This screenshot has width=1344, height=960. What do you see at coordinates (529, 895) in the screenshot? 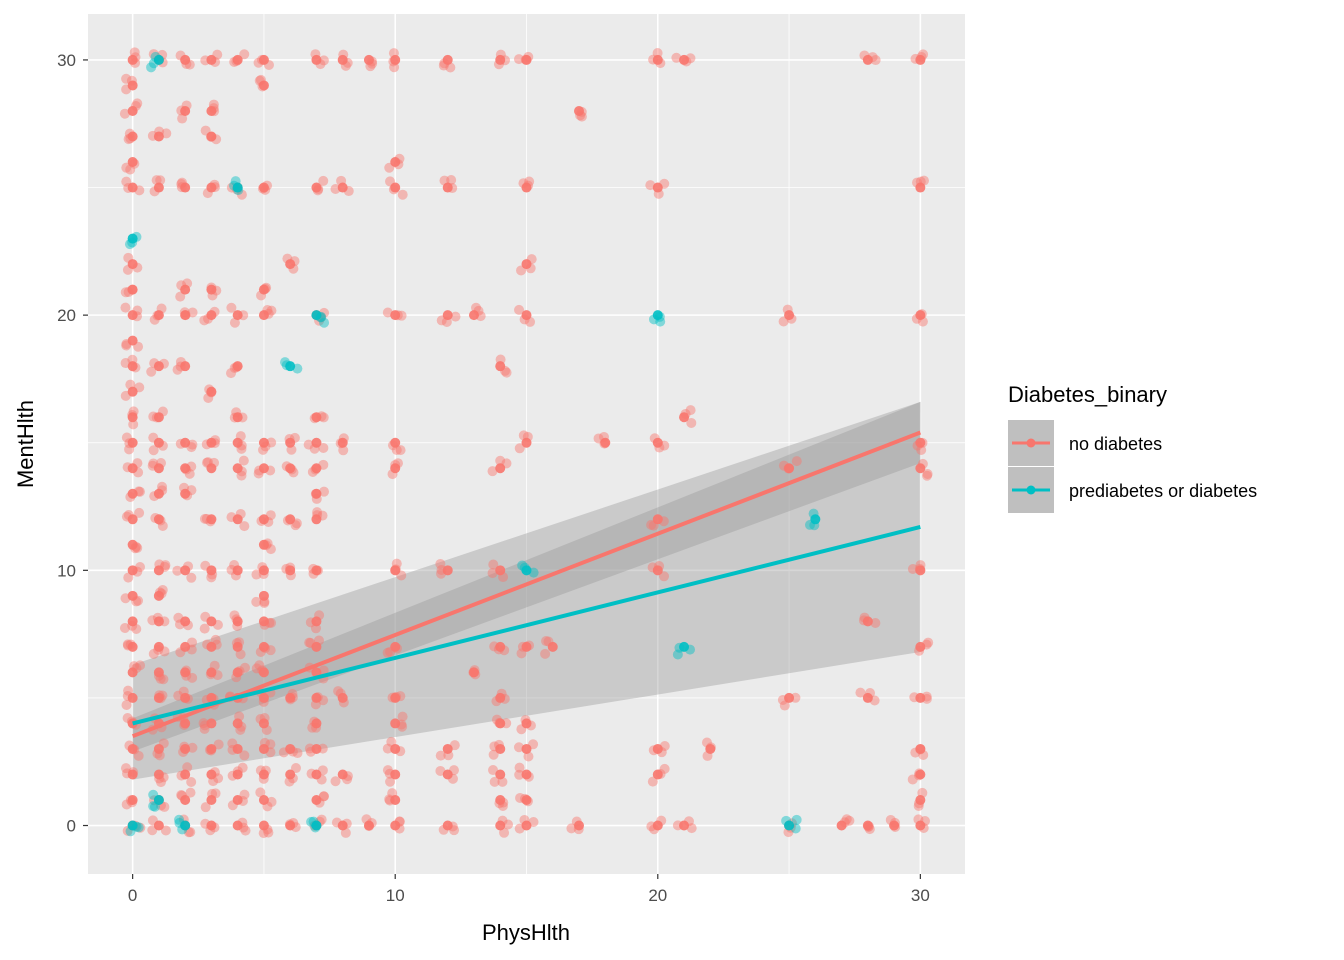
I see `x-tick-labels: 0 10 20 30` at bounding box center [529, 895].